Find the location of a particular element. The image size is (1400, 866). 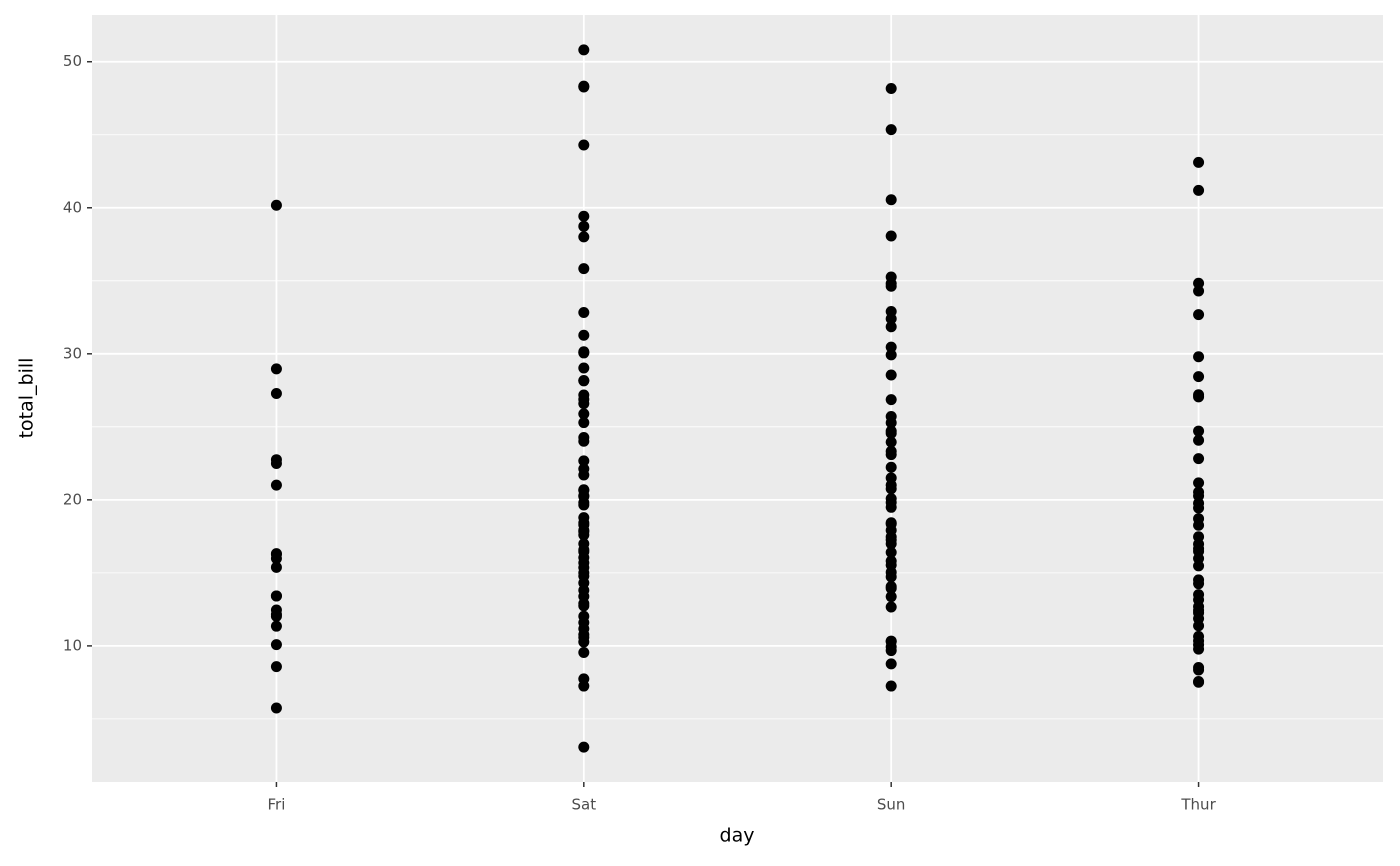

x-axis-title: day is located at coordinates (737, 836).